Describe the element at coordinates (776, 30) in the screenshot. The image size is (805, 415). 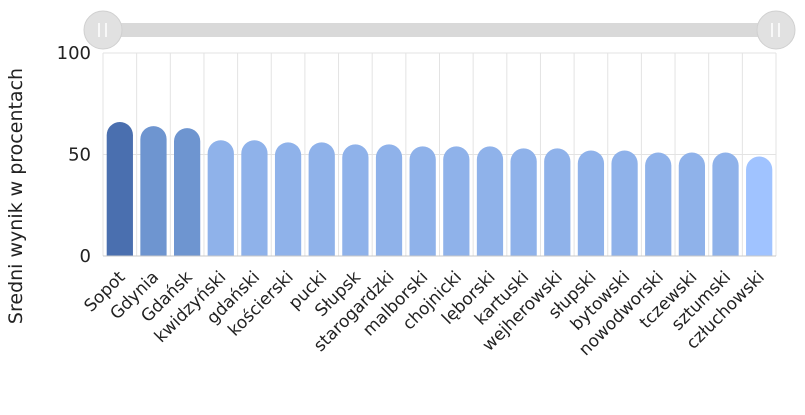
I see `slider-handle-right` at that location.